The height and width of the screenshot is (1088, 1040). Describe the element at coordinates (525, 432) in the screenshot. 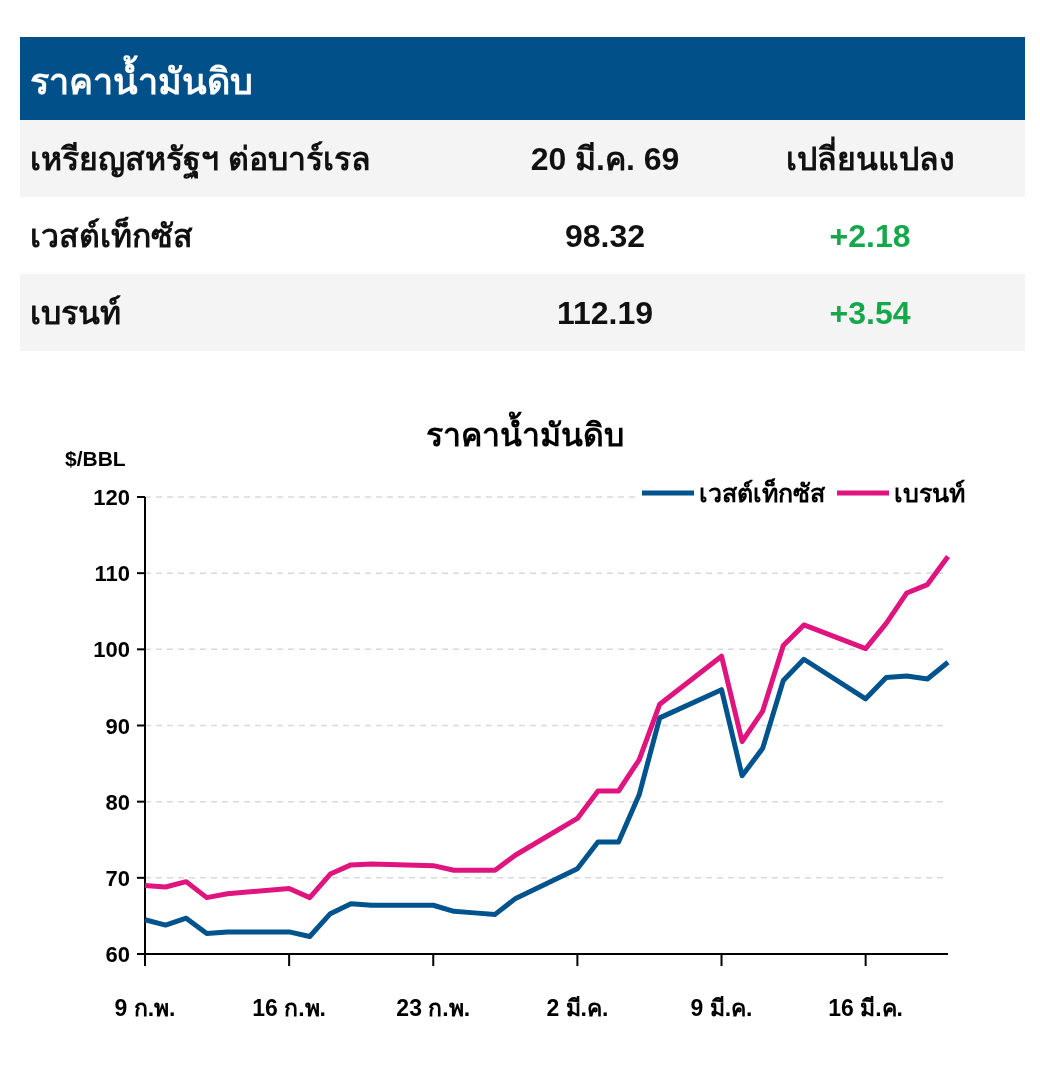

I see `chart-title: ราคาน้ำมันดิบ` at that location.